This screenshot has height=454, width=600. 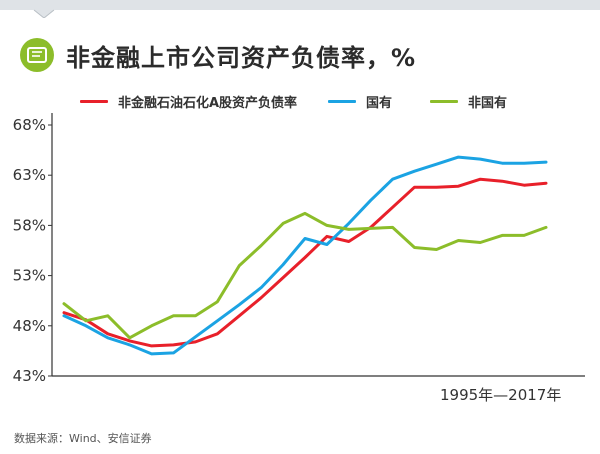 I want to click on legend-swatch-blue, so click(x=342, y=101).